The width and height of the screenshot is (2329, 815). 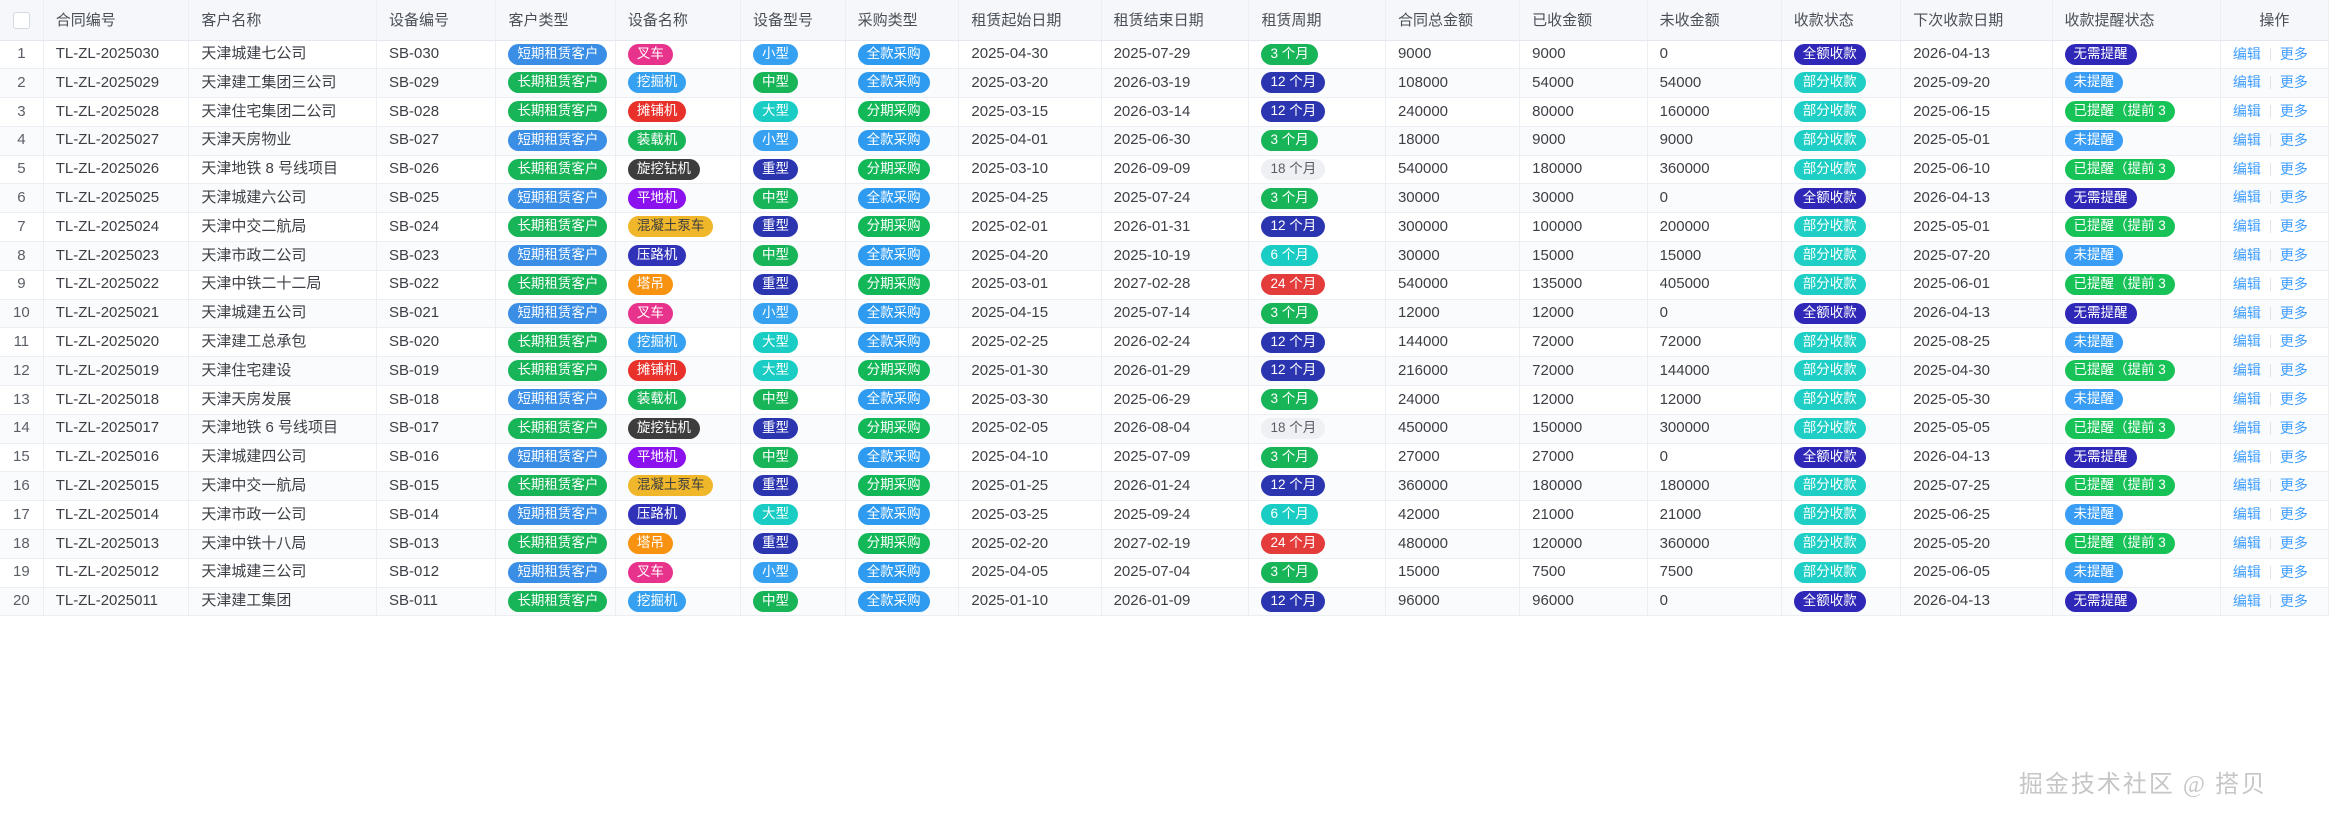 What do you see at coordinates (1293, 371) in the screenshot?
I see `cell-period-tag: 12 个月` at bounding box center [1293, 371].